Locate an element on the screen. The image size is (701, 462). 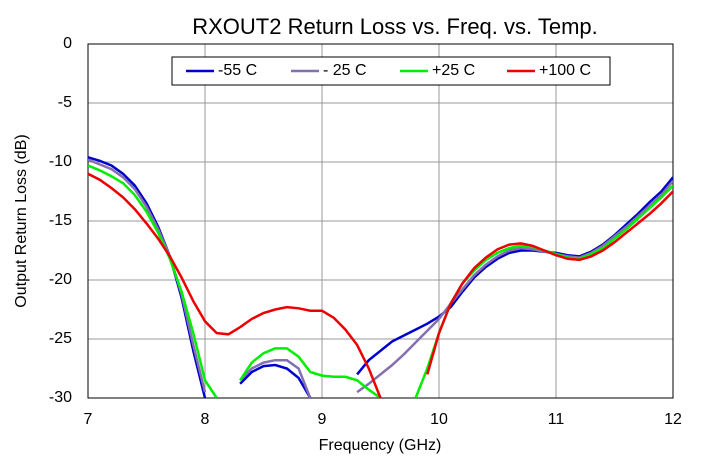
y-tick-label: -10 is located at coordinates (60, 161).